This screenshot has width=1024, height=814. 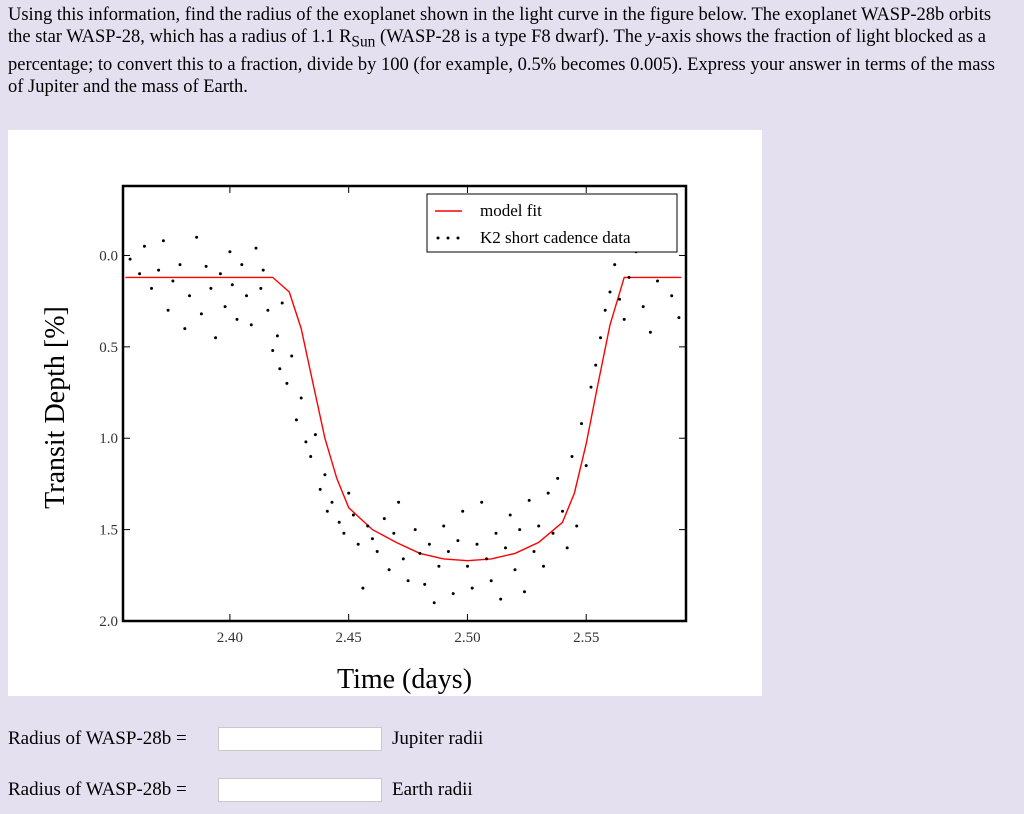 I want to click on x-tick-label: 2.55, so click(x=586, y=638).